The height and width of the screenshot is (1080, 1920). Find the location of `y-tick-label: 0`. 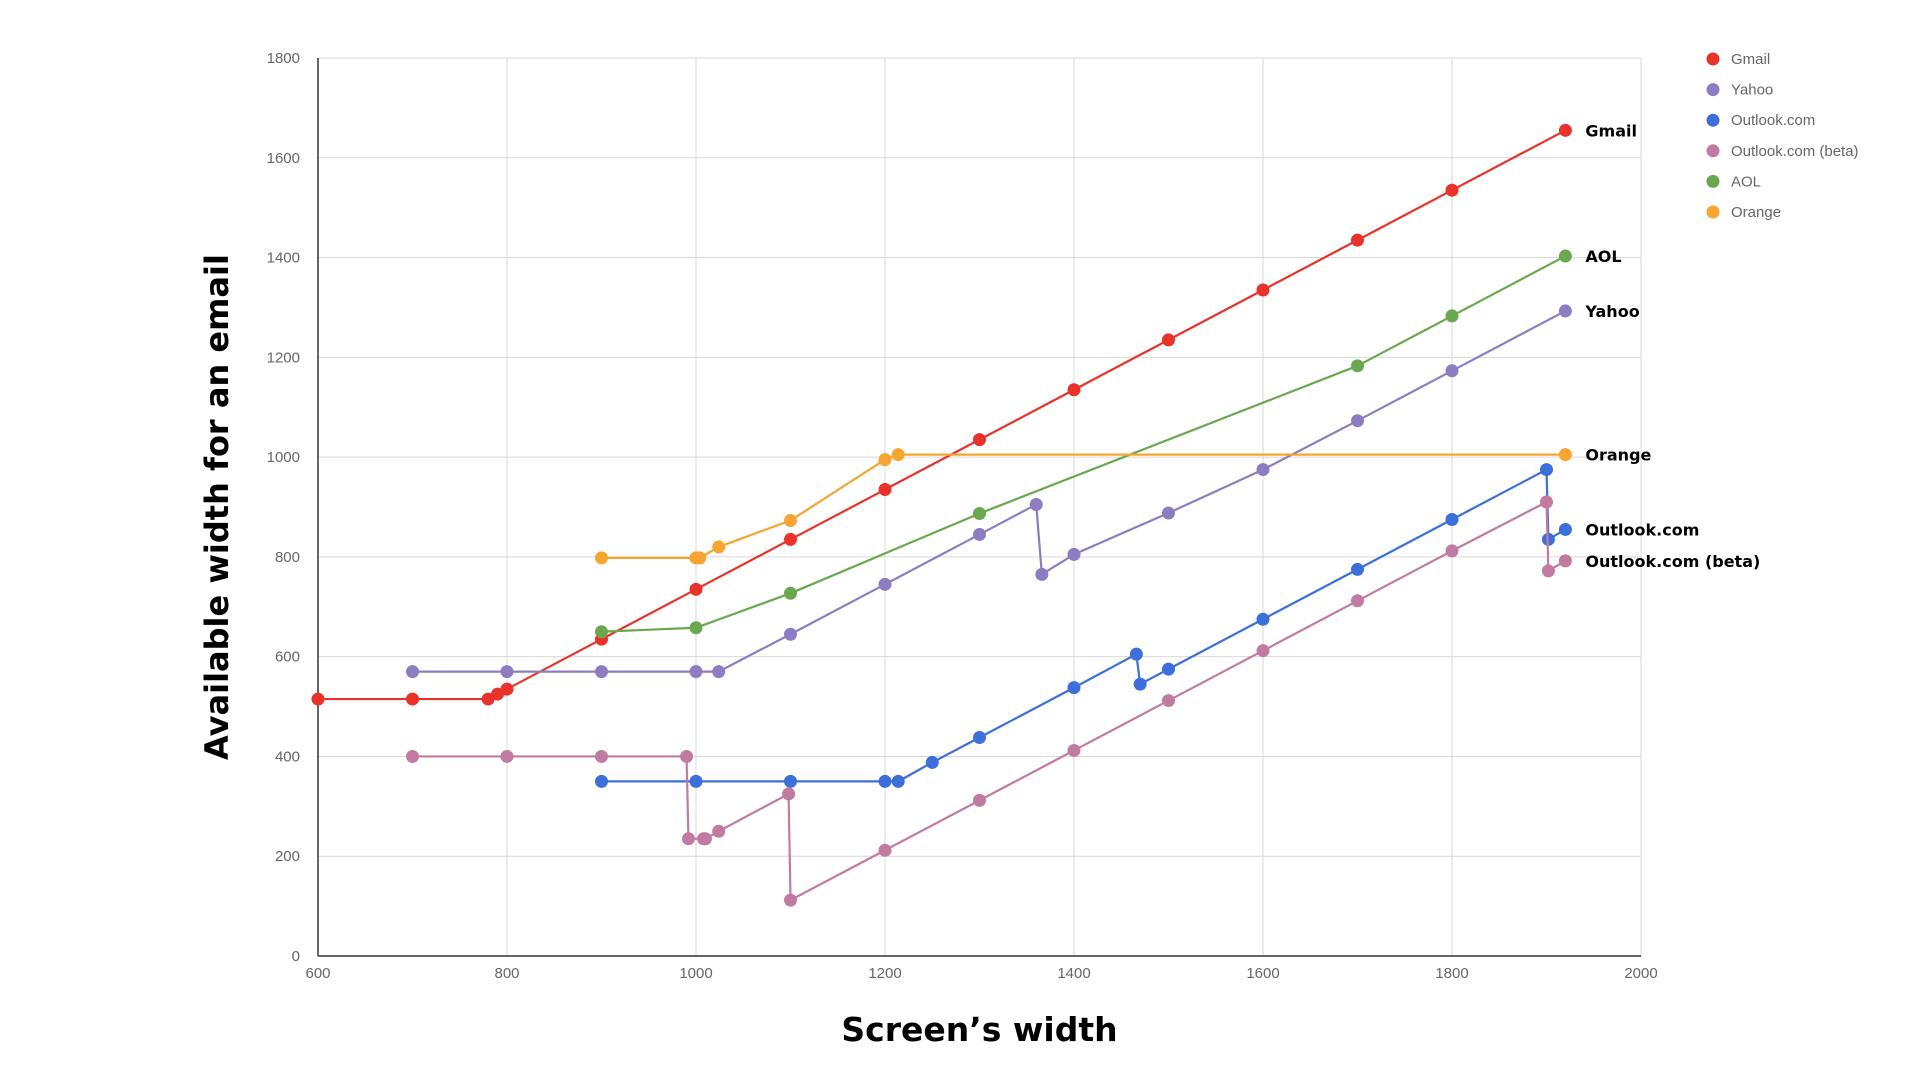

y-tick-label: 0 is located at coordinates (296, 956).